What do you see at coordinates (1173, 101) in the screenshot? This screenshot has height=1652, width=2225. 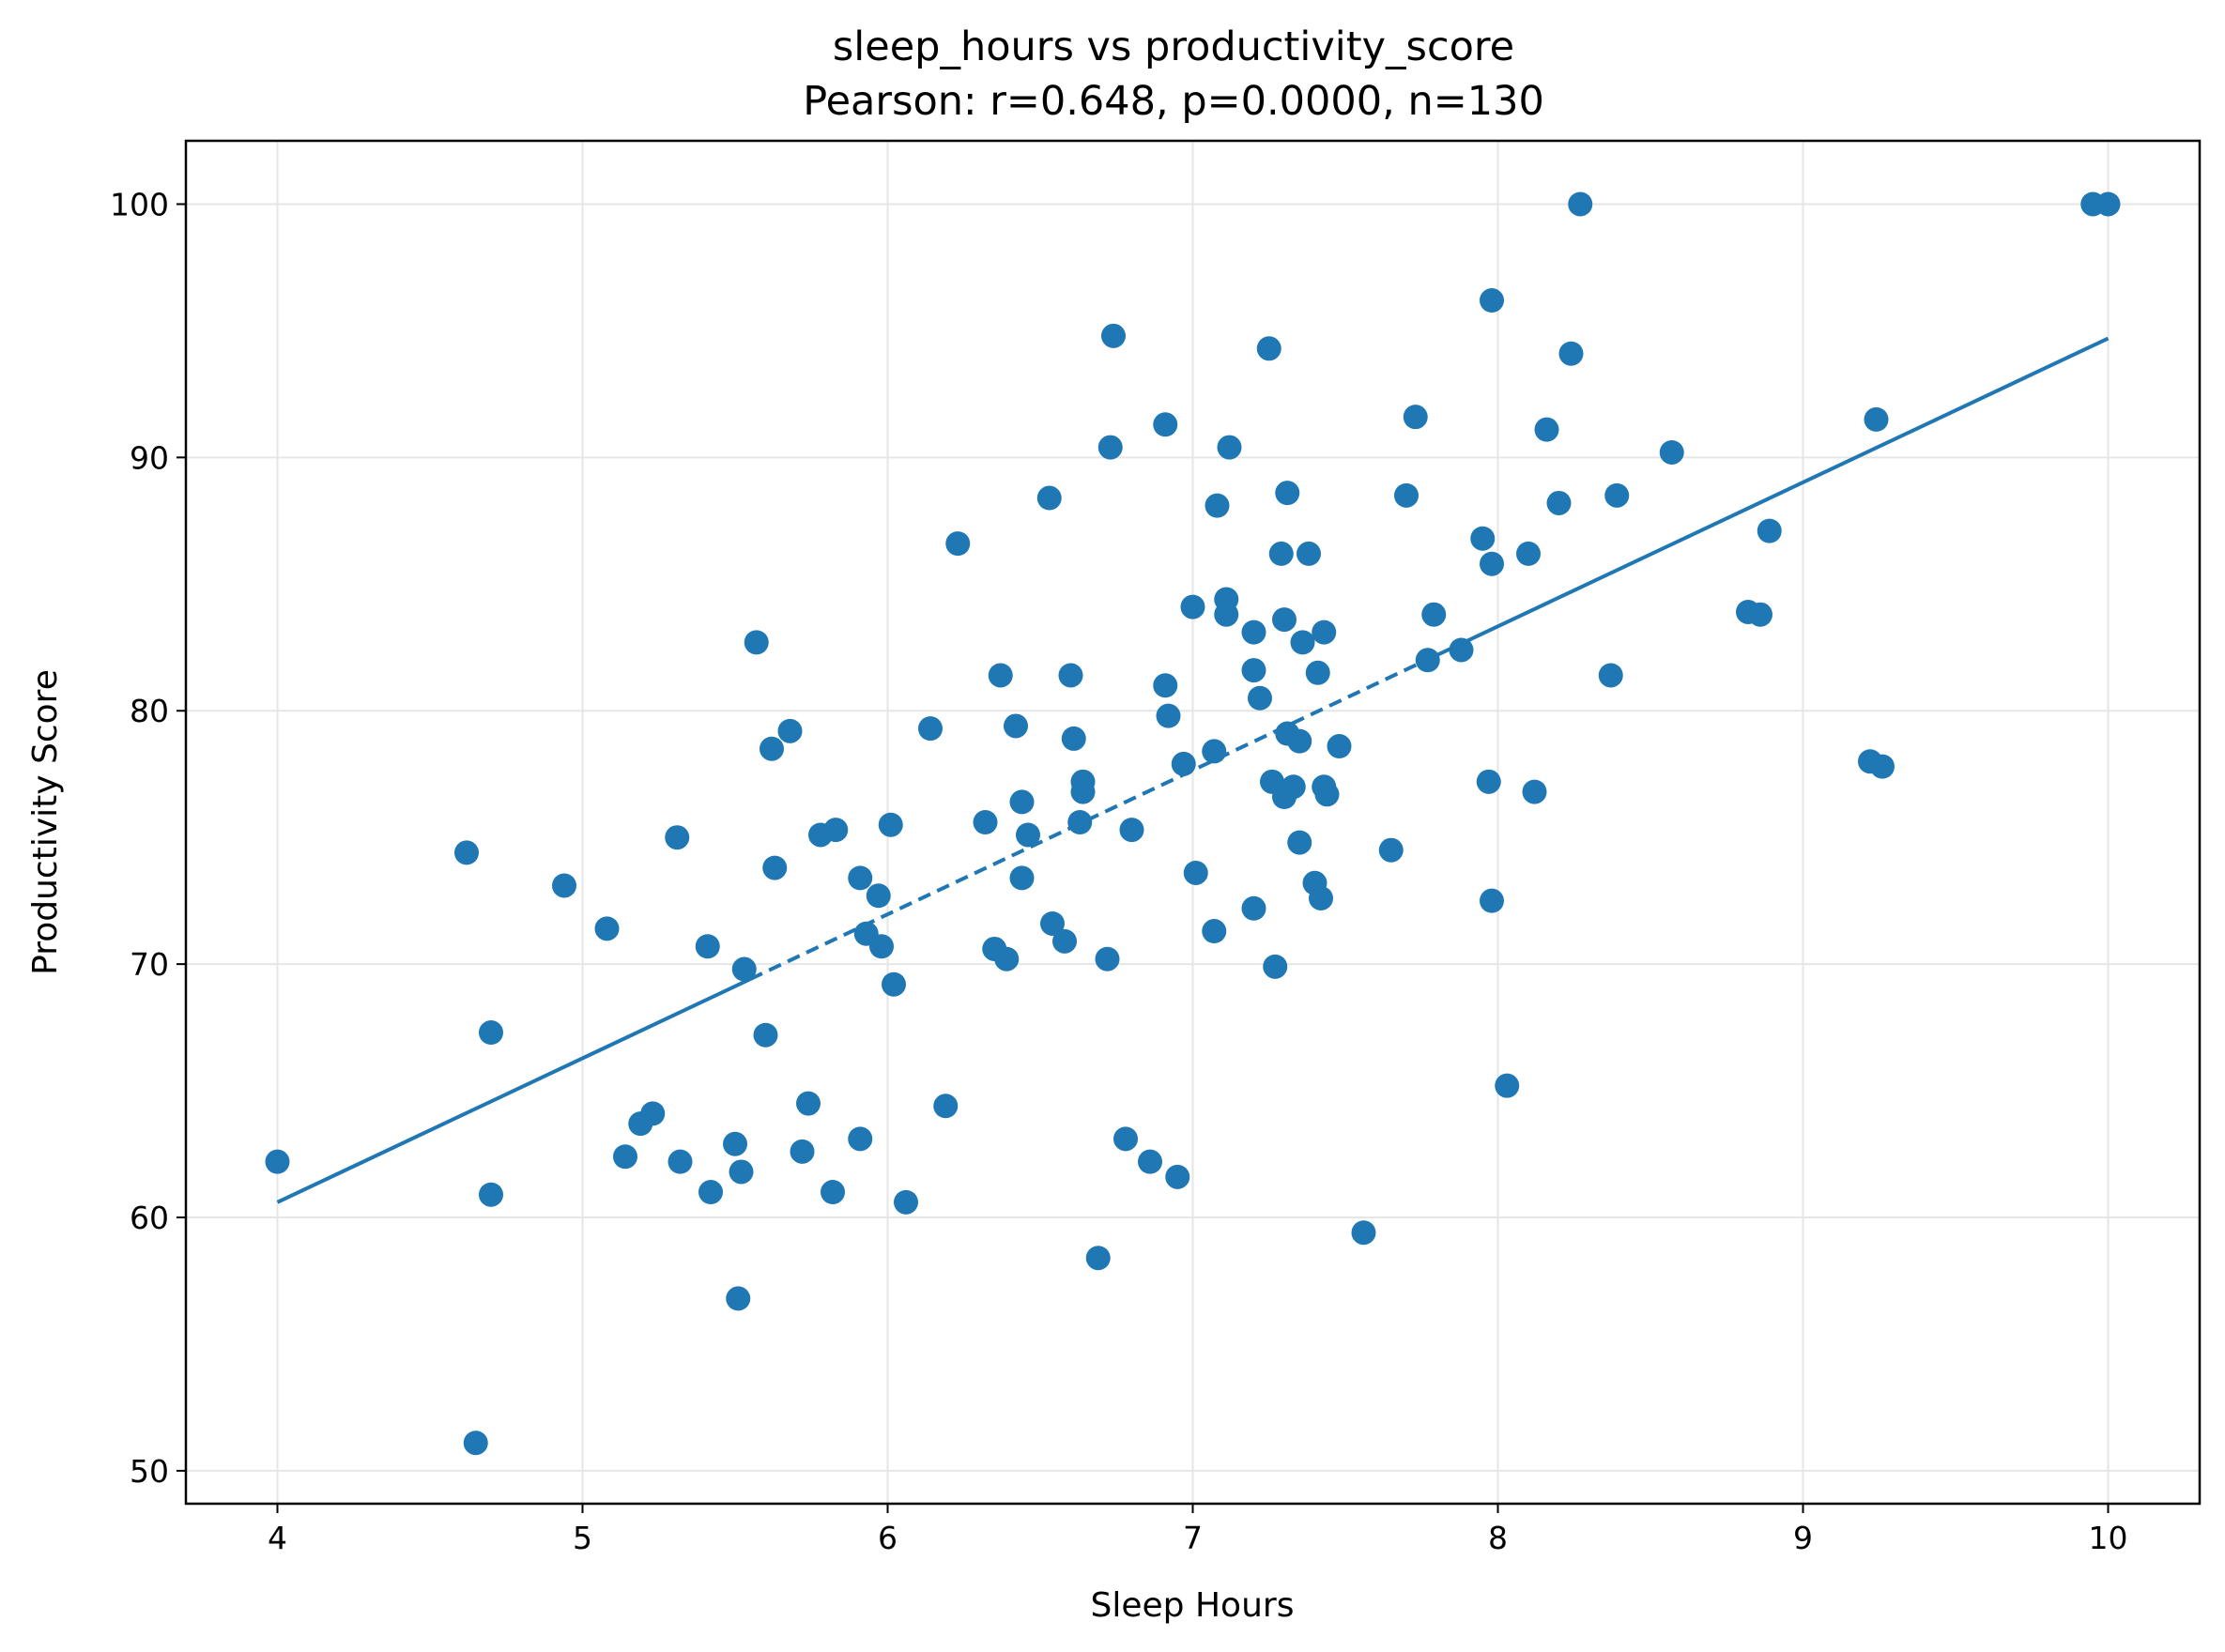 I see `chart-subtitle: Pearson: r=0.648, p=0.0000, n=130` at bounding box center [1173, 101].